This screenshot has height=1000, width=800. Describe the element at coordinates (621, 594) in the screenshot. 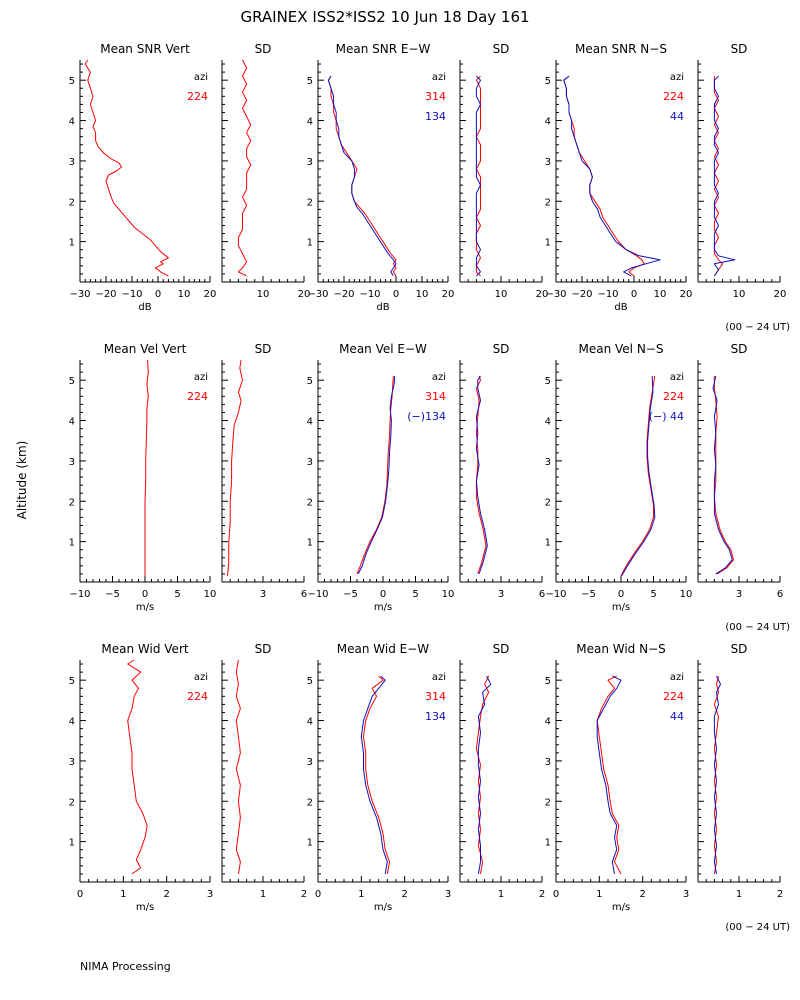

I see `panel-10-xtick-label: 0` at that location.